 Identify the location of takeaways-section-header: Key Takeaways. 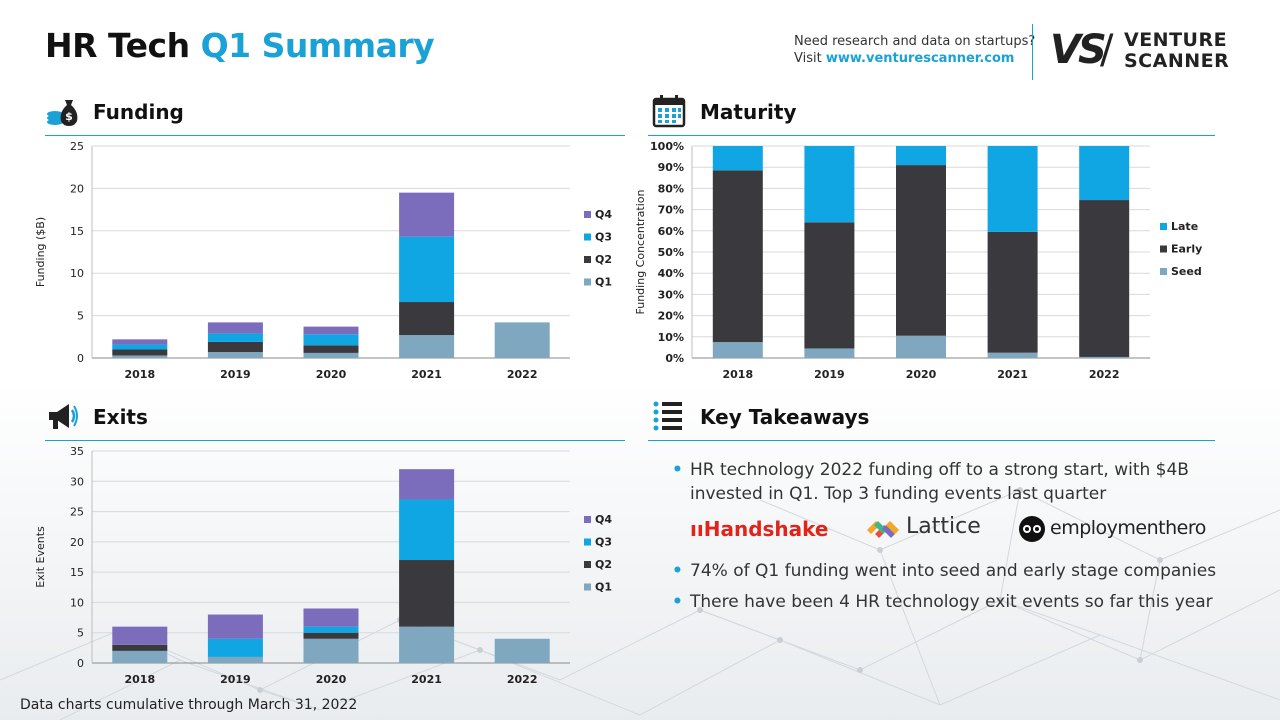
(932, 417).